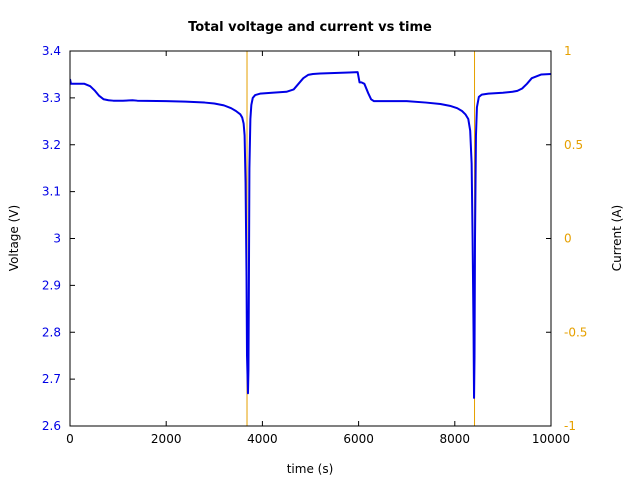 The width and height of the screenshot is (640, 480). I want to click on y-left-tick-label: 3.2, so click(51, 145).